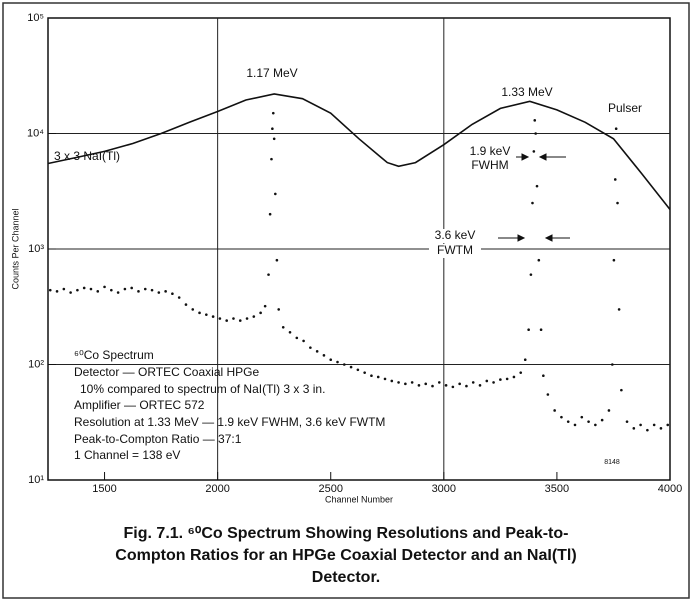 The height and width of the screenshot is (602, 693). What do you see at coordinates (670, 489) in the screenshot?
I see `x-tick-label: 4000` at bounding box center [670, 489].